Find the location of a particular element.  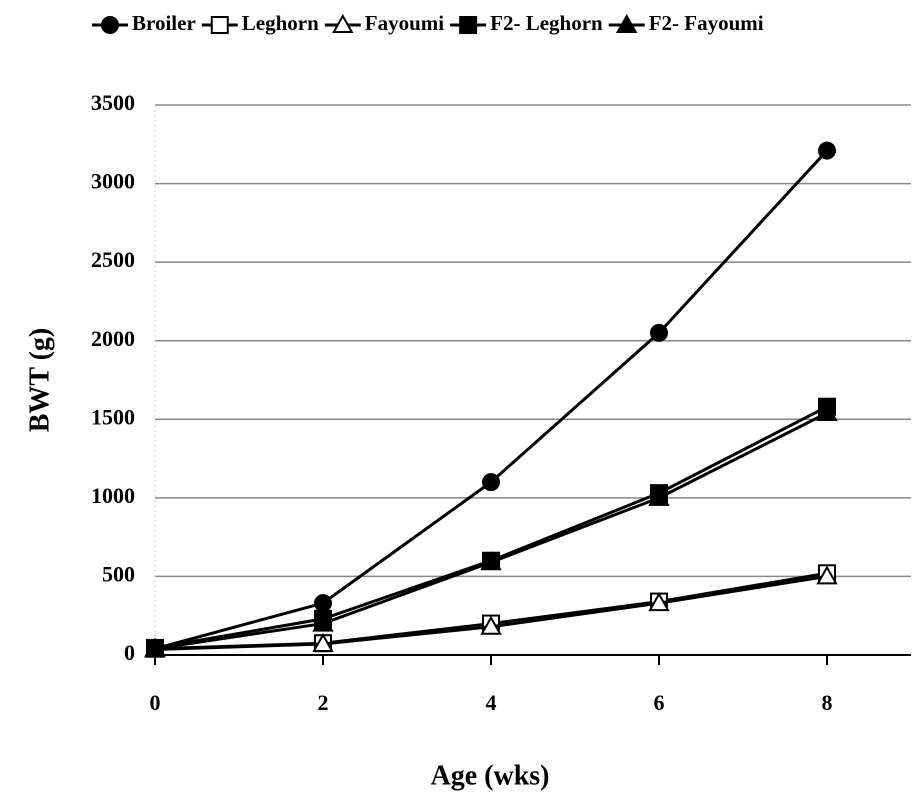

legend-label: Fayoumi is located at coordinates (405, 23).